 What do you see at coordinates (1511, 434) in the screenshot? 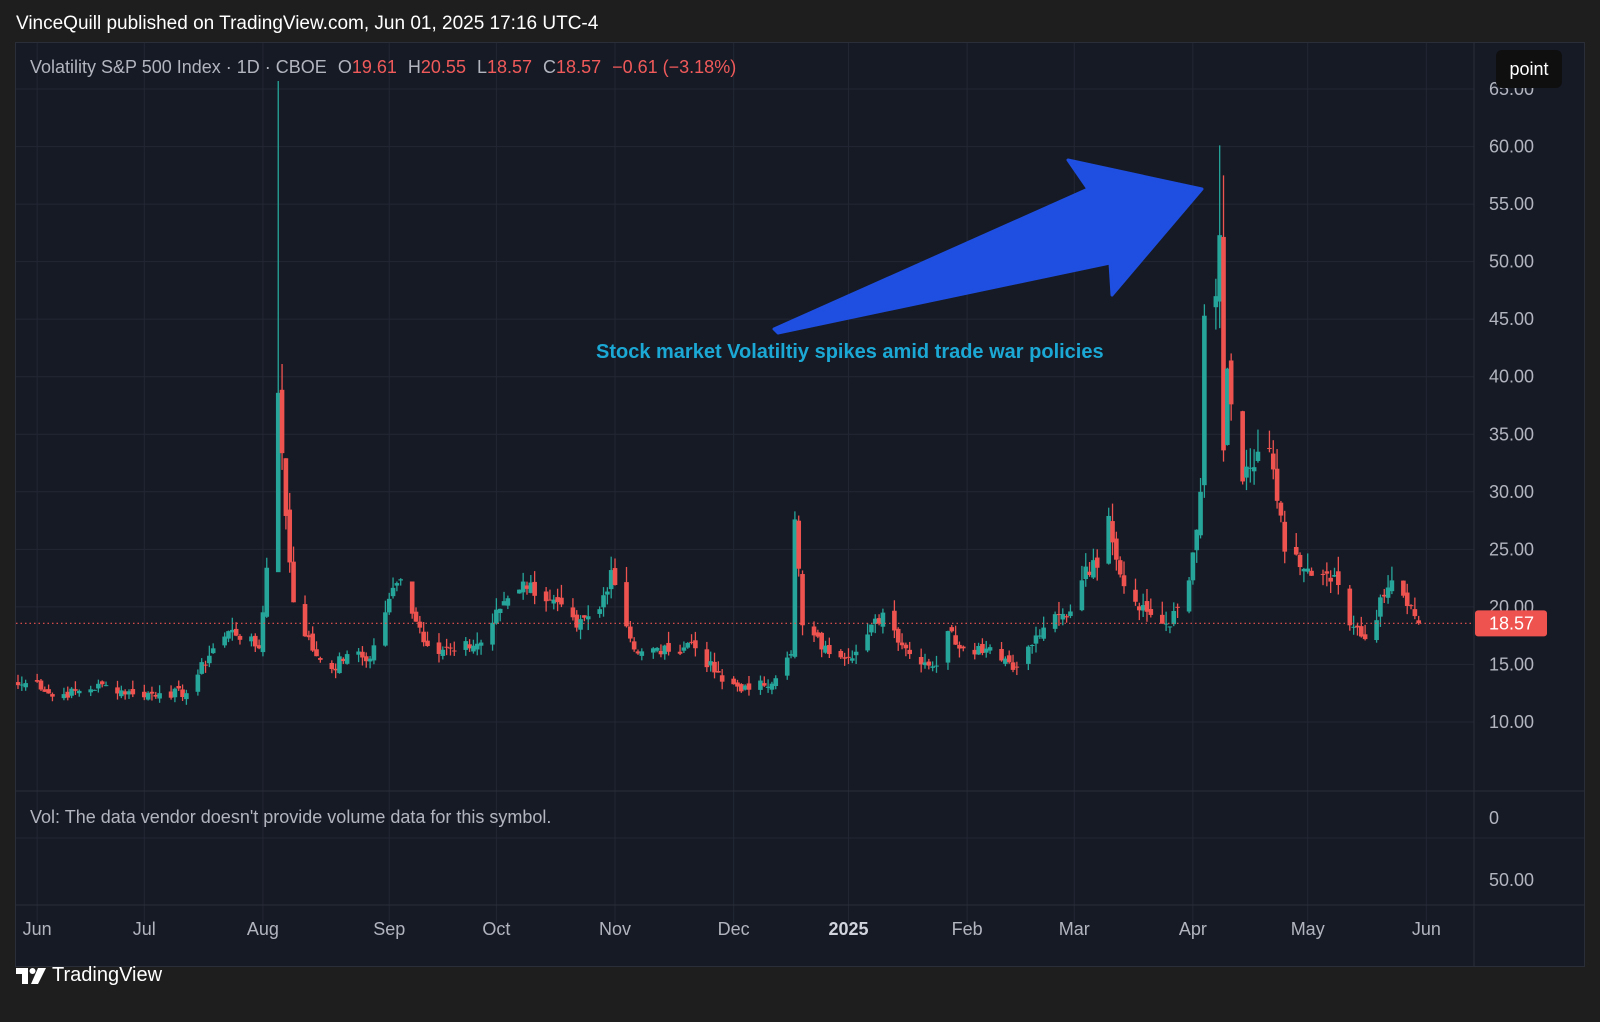
I see `price-axis-label: 35.00` at bounding box center [1511, 434].